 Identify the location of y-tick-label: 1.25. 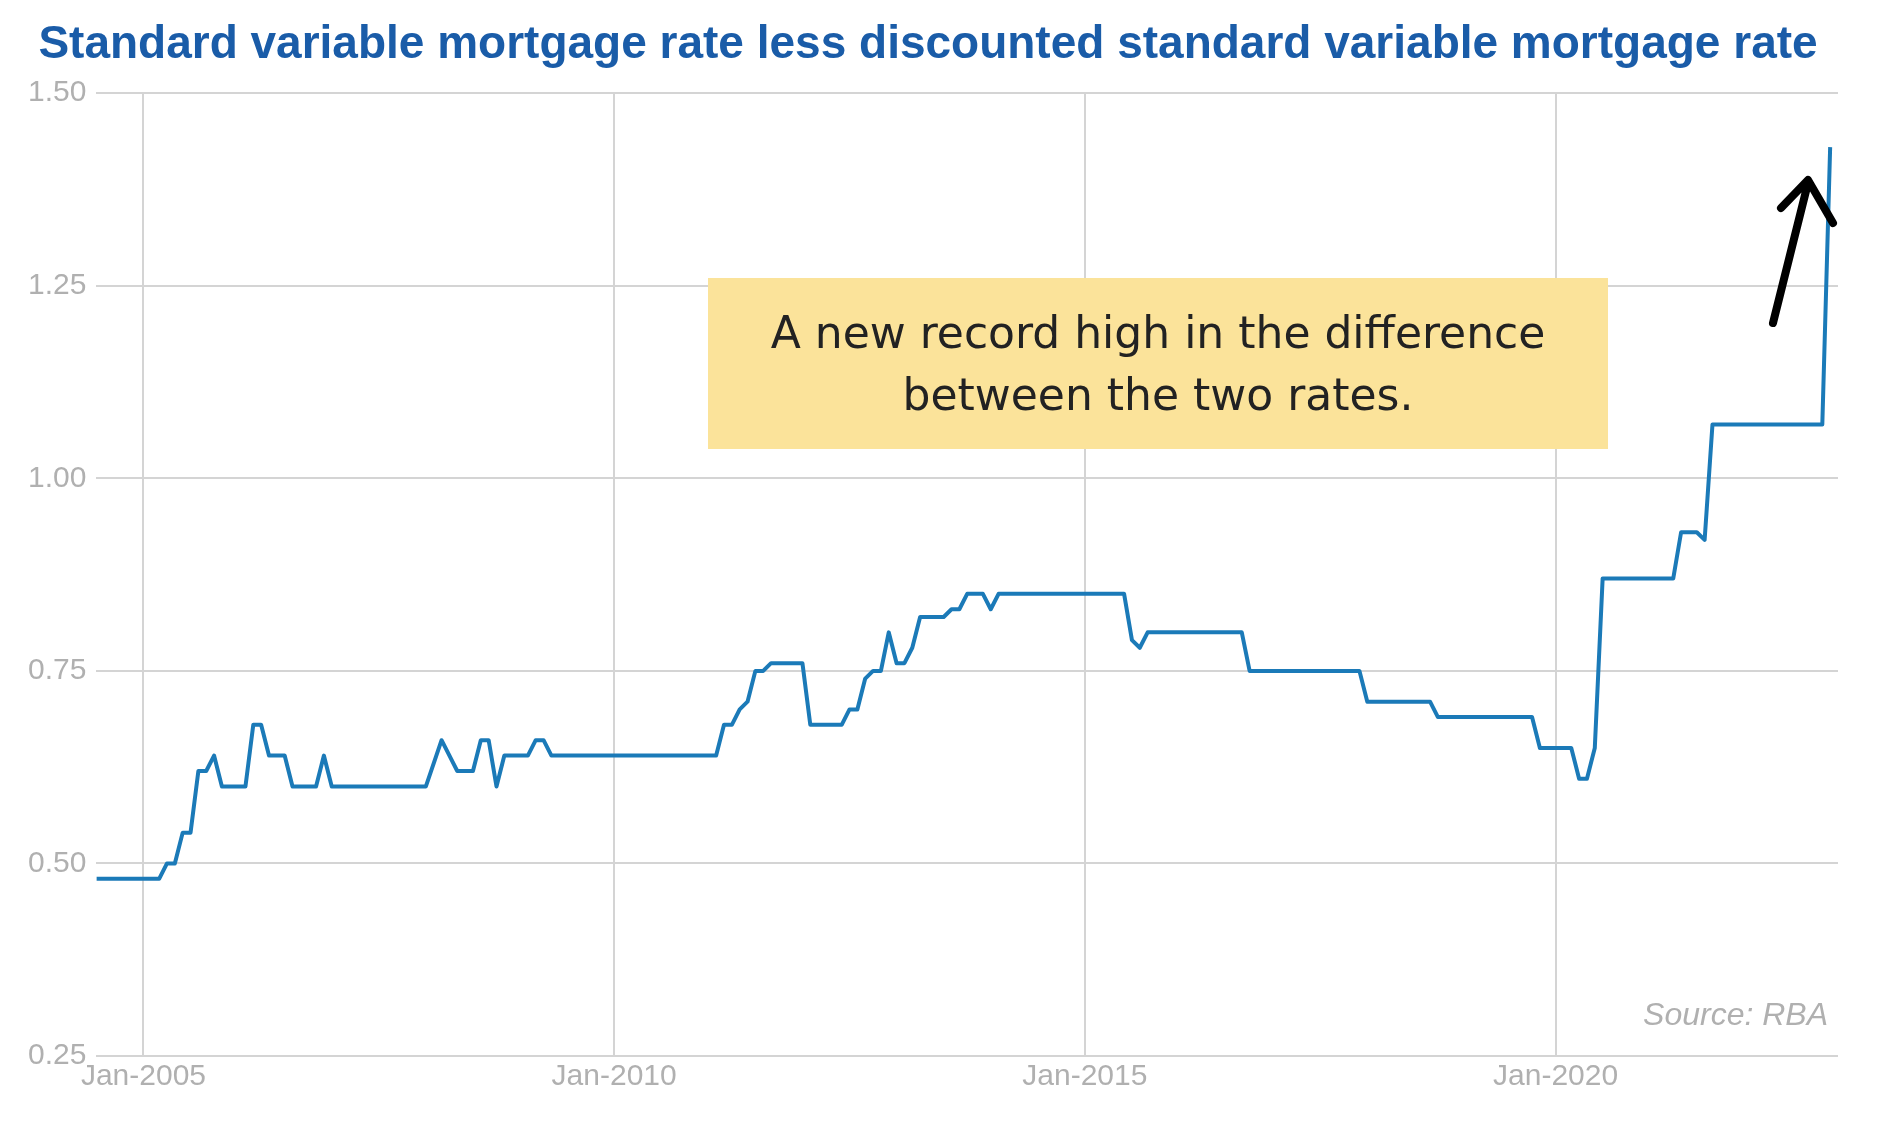
(57, 284).